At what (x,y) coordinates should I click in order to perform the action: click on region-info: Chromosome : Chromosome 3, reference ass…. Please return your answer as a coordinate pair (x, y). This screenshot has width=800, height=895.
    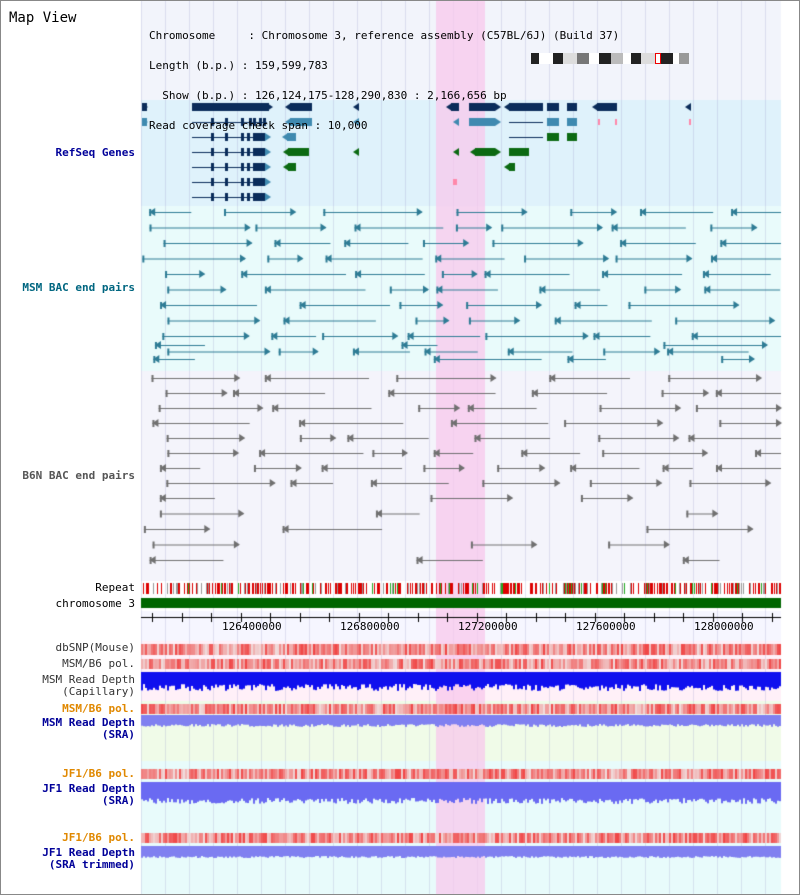
    Looking at the image, I should click on (384, 81).